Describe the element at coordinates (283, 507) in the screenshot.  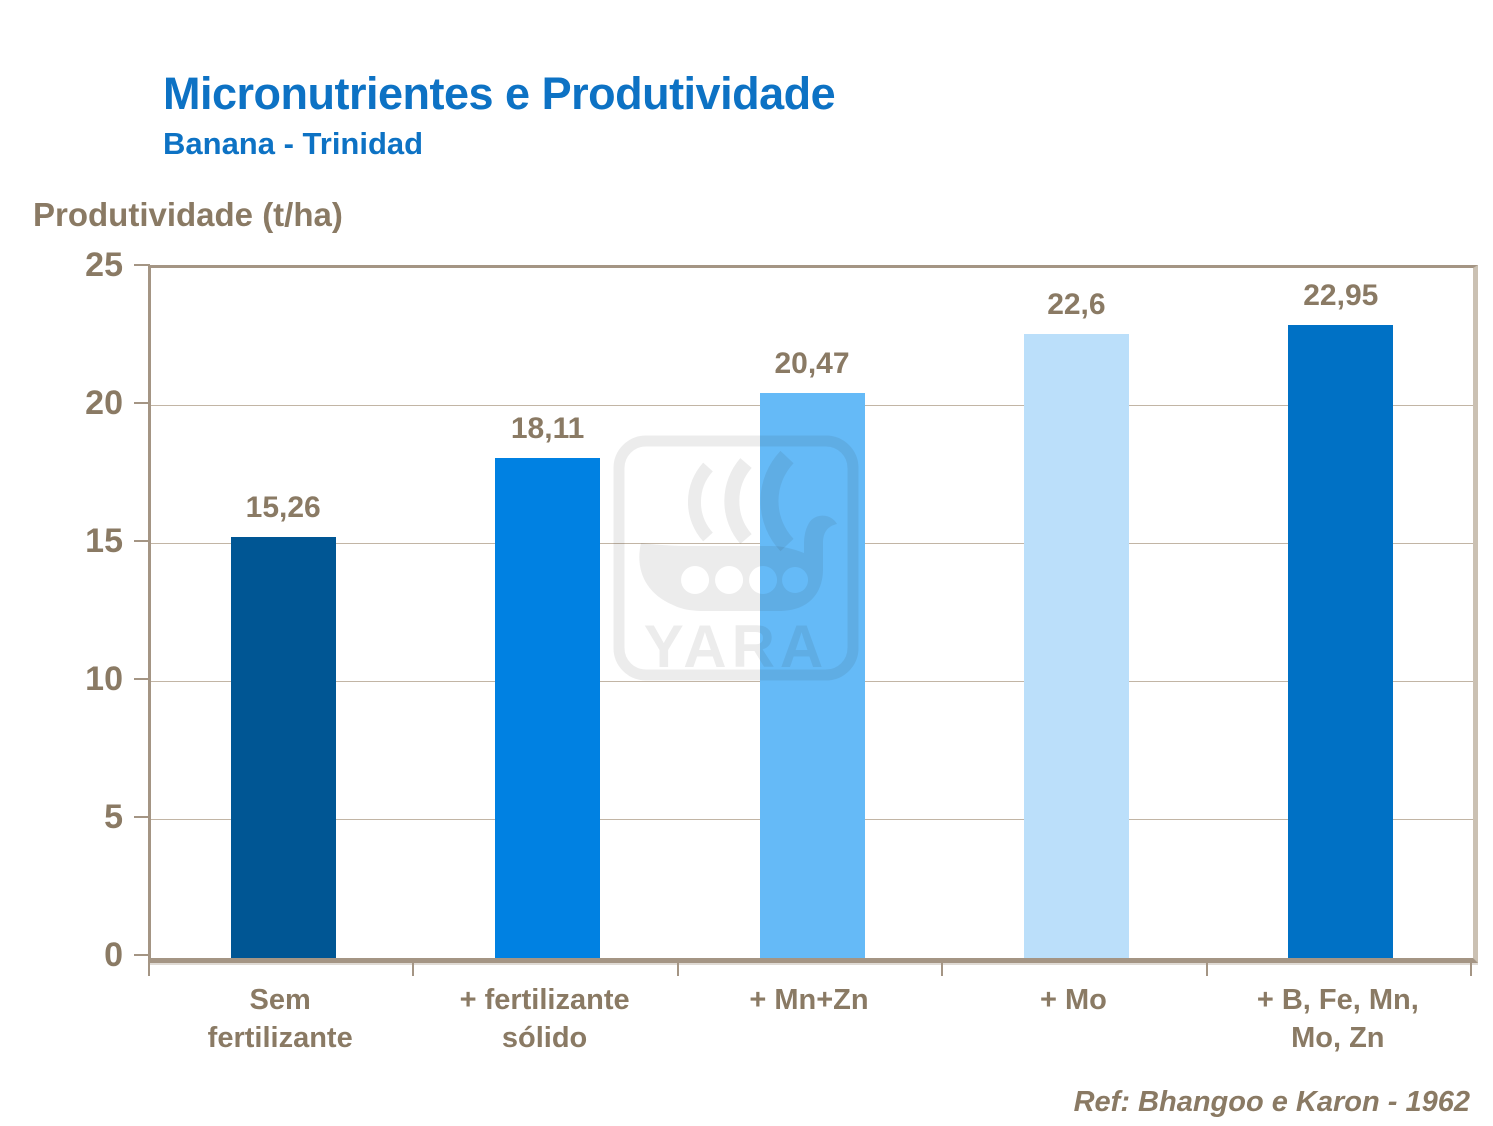
I see `bar-value-label: 15,26` at that location.